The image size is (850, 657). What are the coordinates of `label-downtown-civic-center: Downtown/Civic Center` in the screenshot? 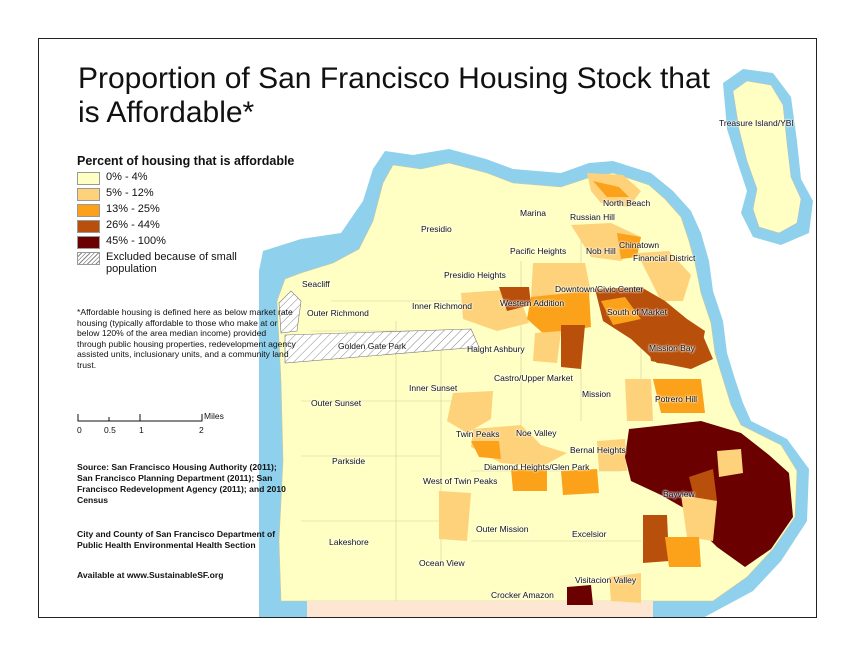 It's located at (599, 289).